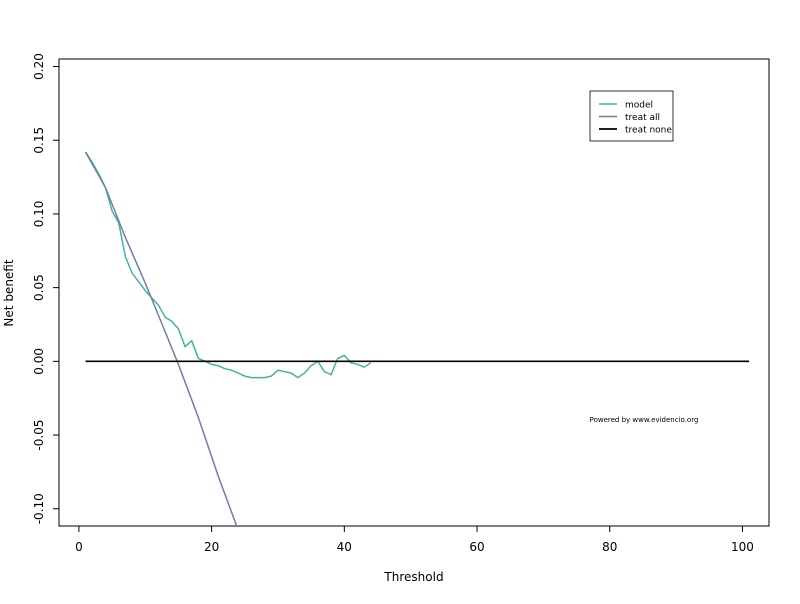 This screenshot has height=604, width=800. What do you see at coordinates (39, 435) in the screenshot?
I see `y-tick-label: -0.05` at bounding box center [39, 435].